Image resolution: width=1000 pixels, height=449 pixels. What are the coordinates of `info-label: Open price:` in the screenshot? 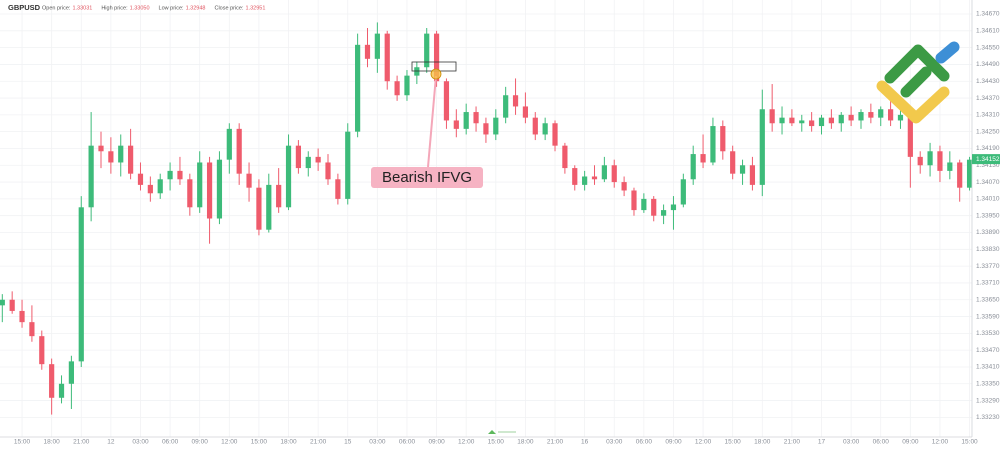 It's located at (56, 8).